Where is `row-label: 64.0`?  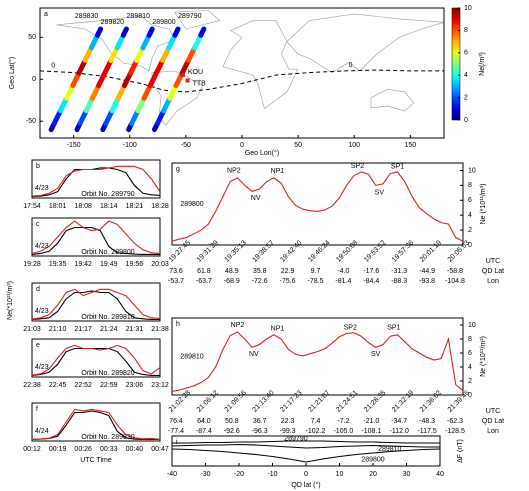
row-label: 64.0 is located at coordinates (204, 421).